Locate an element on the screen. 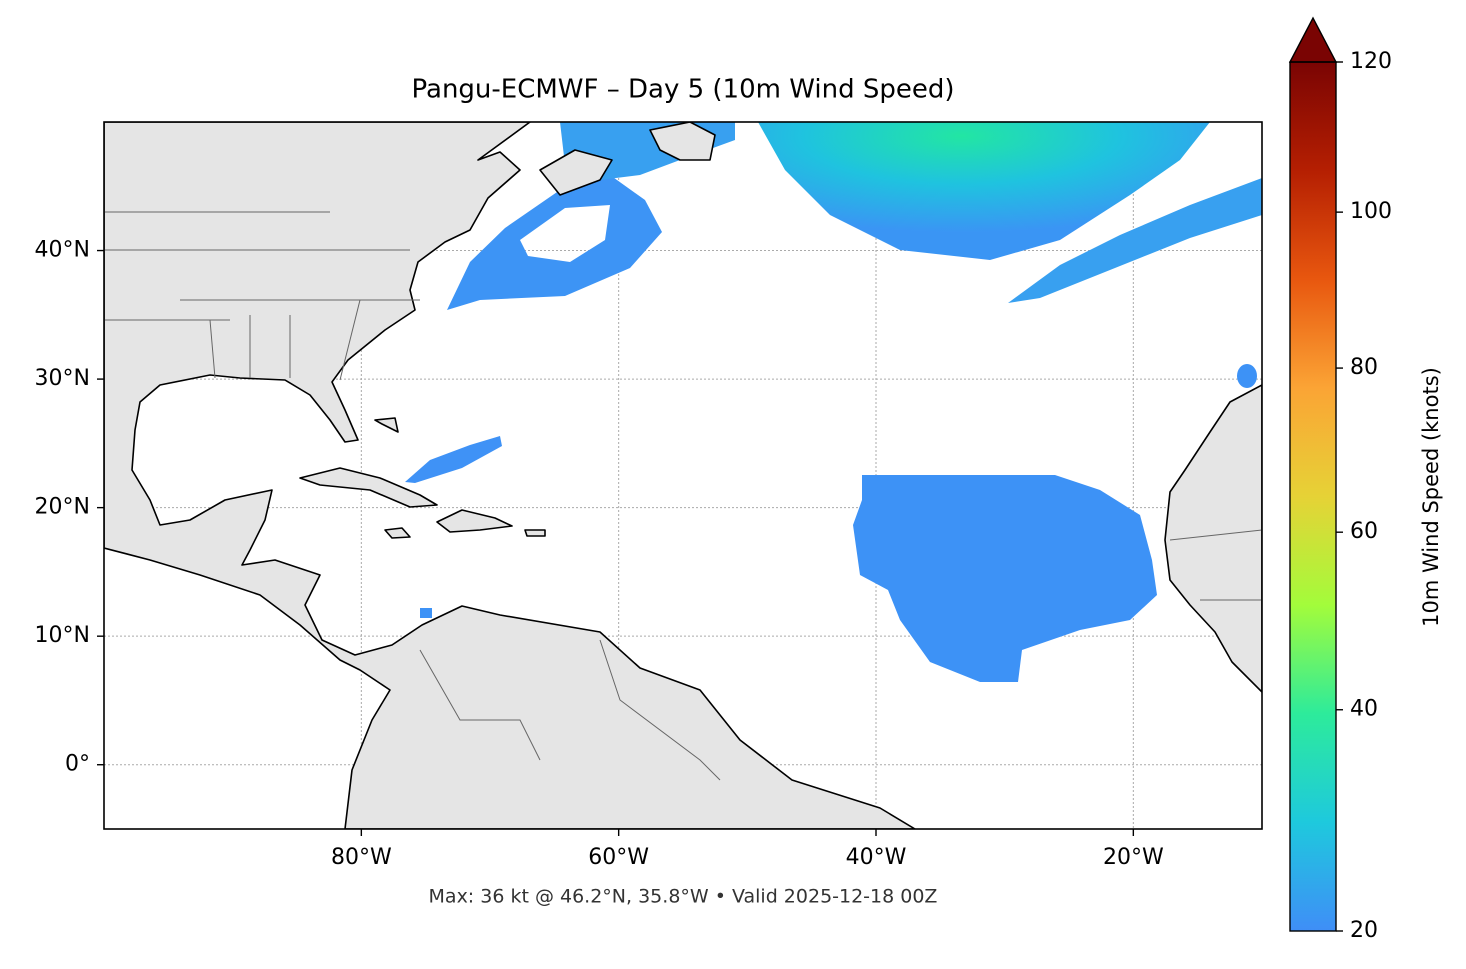 This screenshot has height=969, width=1466. colorbar: 10m Wind Speed (knots) 20 40 60 80 100 120 is located at coordinates (1365, 479).